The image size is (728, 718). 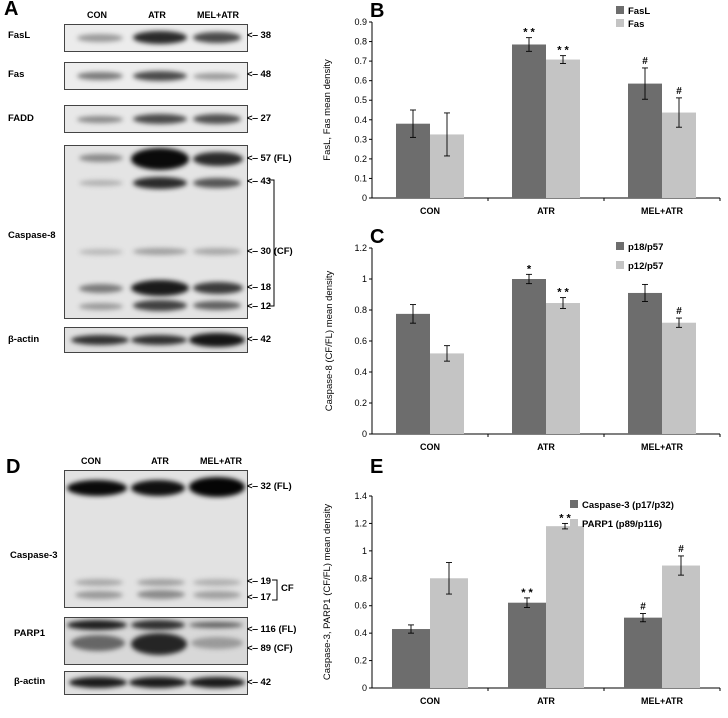 What do you see at coordinates (266, 287) in the screenshot?
I see `mw-value: 18` at bounding box center [266, 287].